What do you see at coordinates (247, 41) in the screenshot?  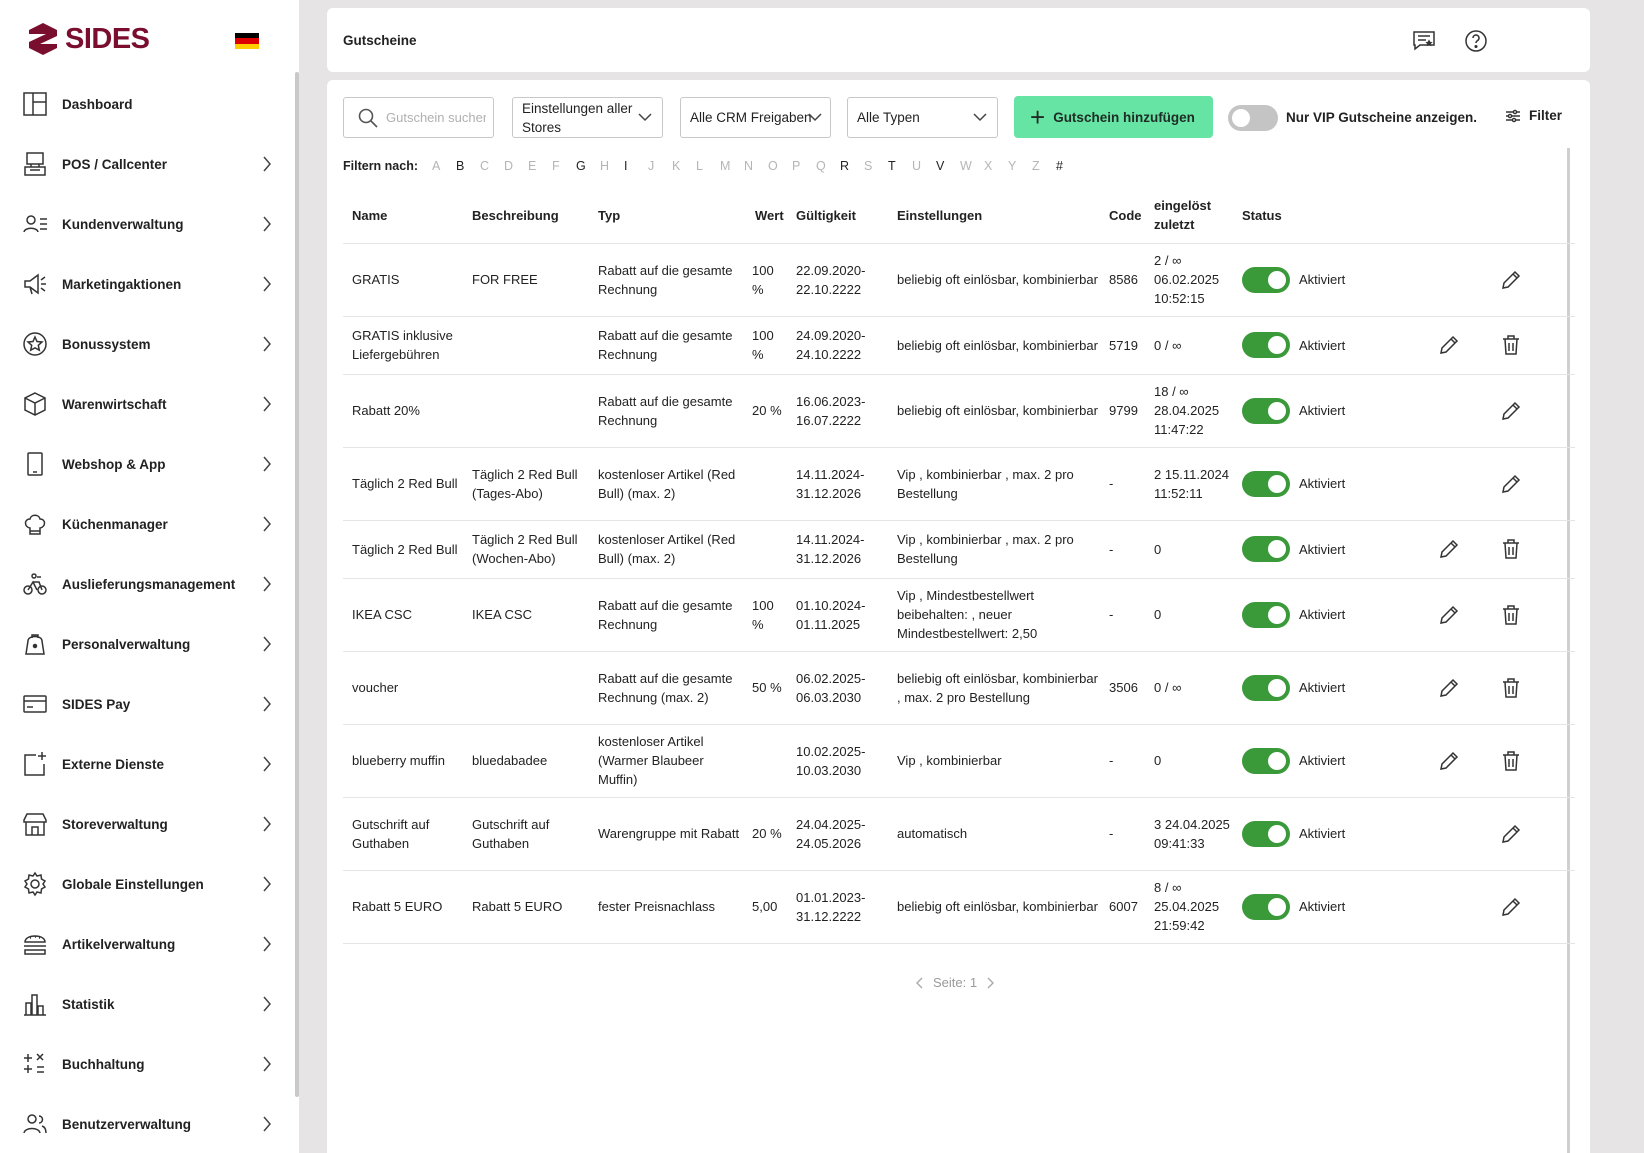 I see `german-flag-icon` at bounding box center [247, 41].